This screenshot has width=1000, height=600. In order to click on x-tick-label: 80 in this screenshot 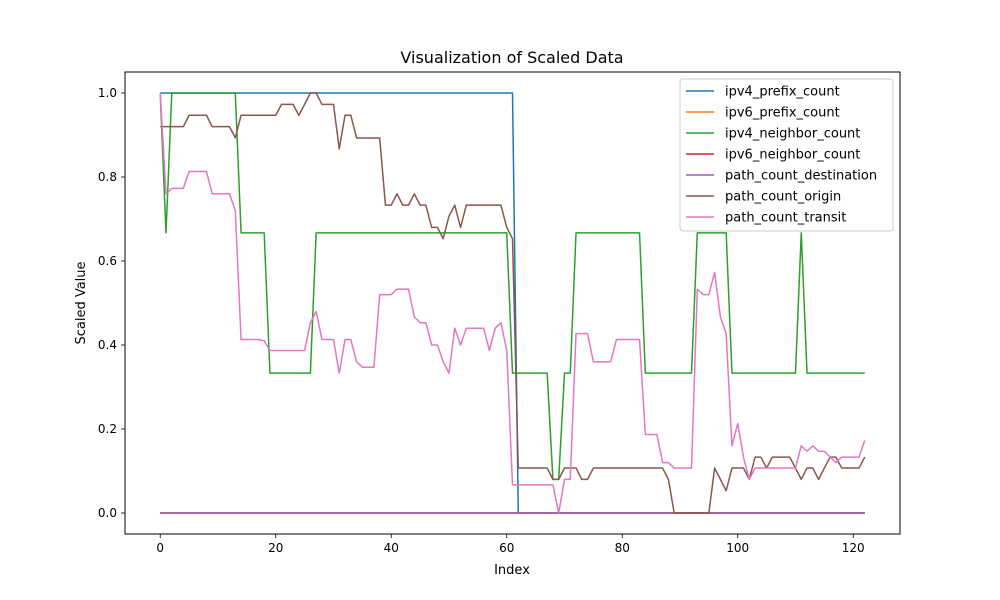, I will do `click(622, 548)`.